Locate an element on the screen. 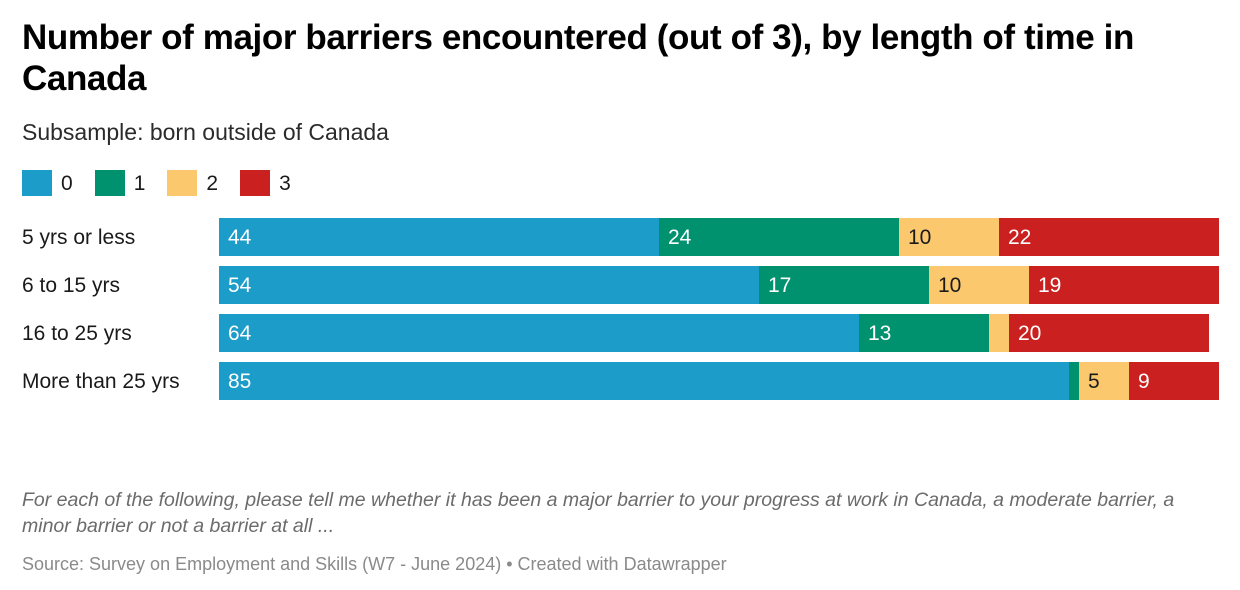  bar-row-category-label: 6 to 15 yrs is located at coordinates (71, 285).